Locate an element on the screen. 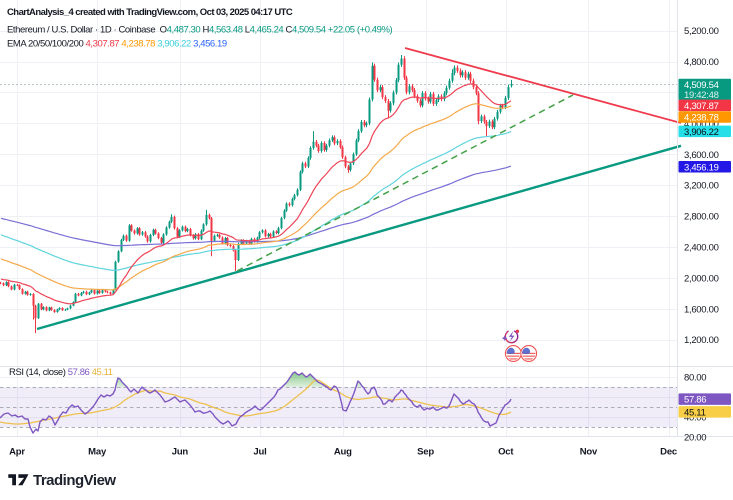 The height and width of the screenshot is (500, 733). svg-text: 4,307.87 is located at coordinates (701, 106).